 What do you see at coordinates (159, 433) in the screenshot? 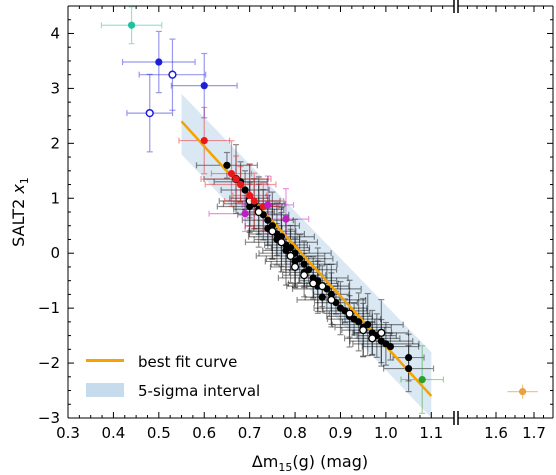
I see `x-tick-label: 0.5` at bounding box center [159, 433].